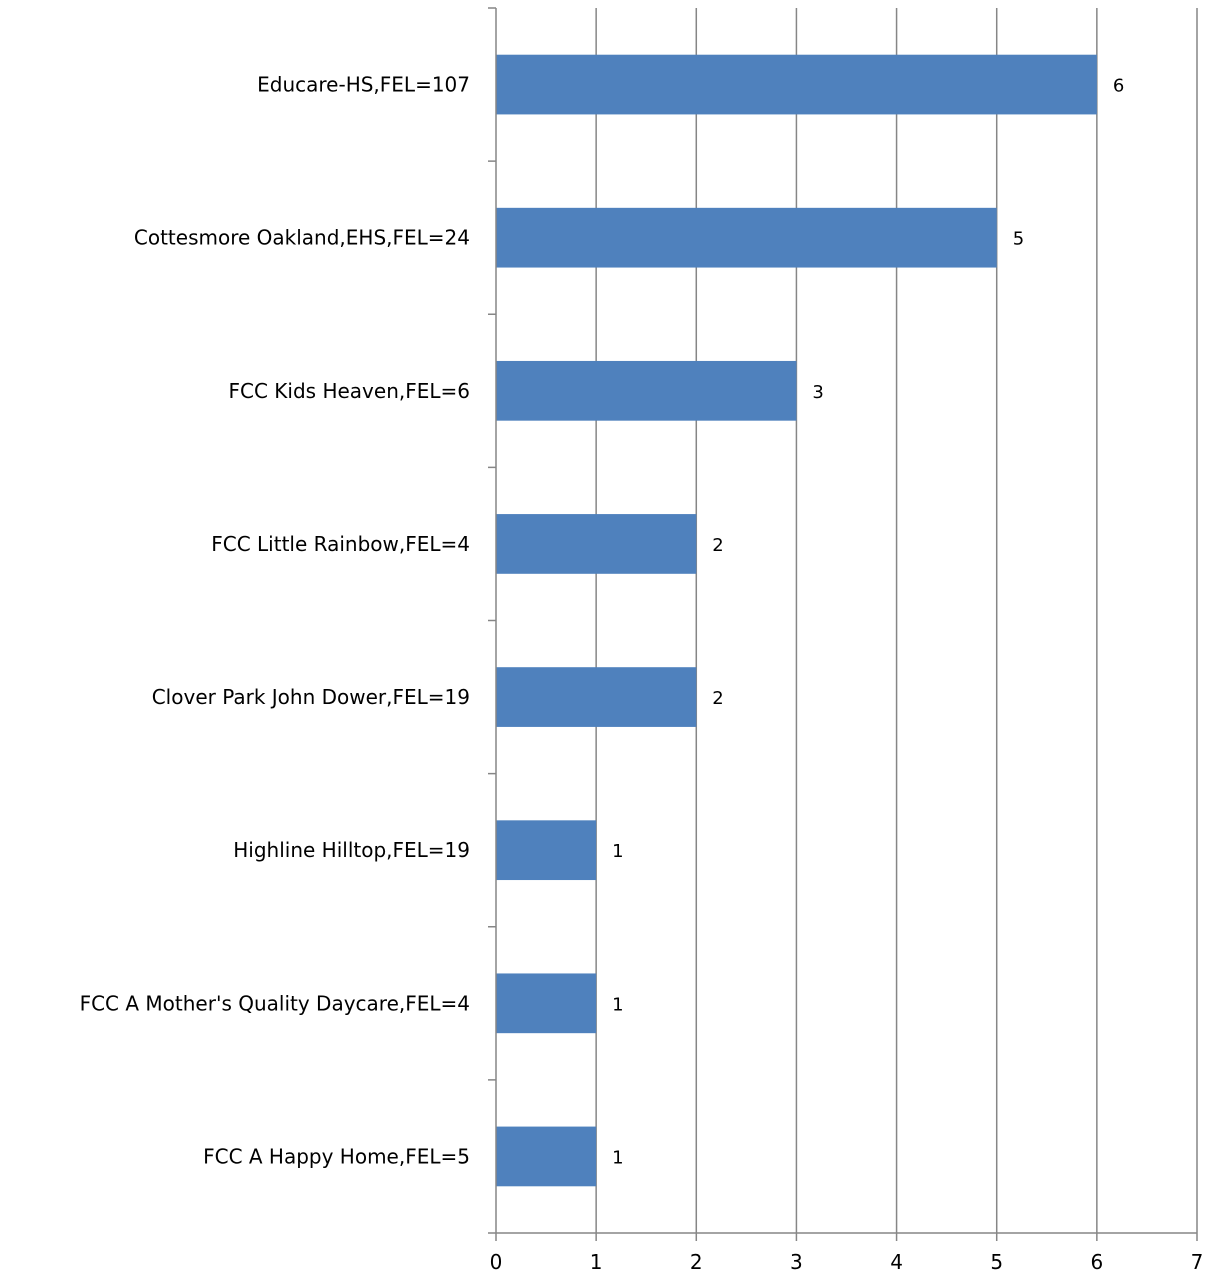 The width and height of the screenshot is (1210, 1287). I want to click on category-label: Educare-HS,FEL=107, so click(363, 85).